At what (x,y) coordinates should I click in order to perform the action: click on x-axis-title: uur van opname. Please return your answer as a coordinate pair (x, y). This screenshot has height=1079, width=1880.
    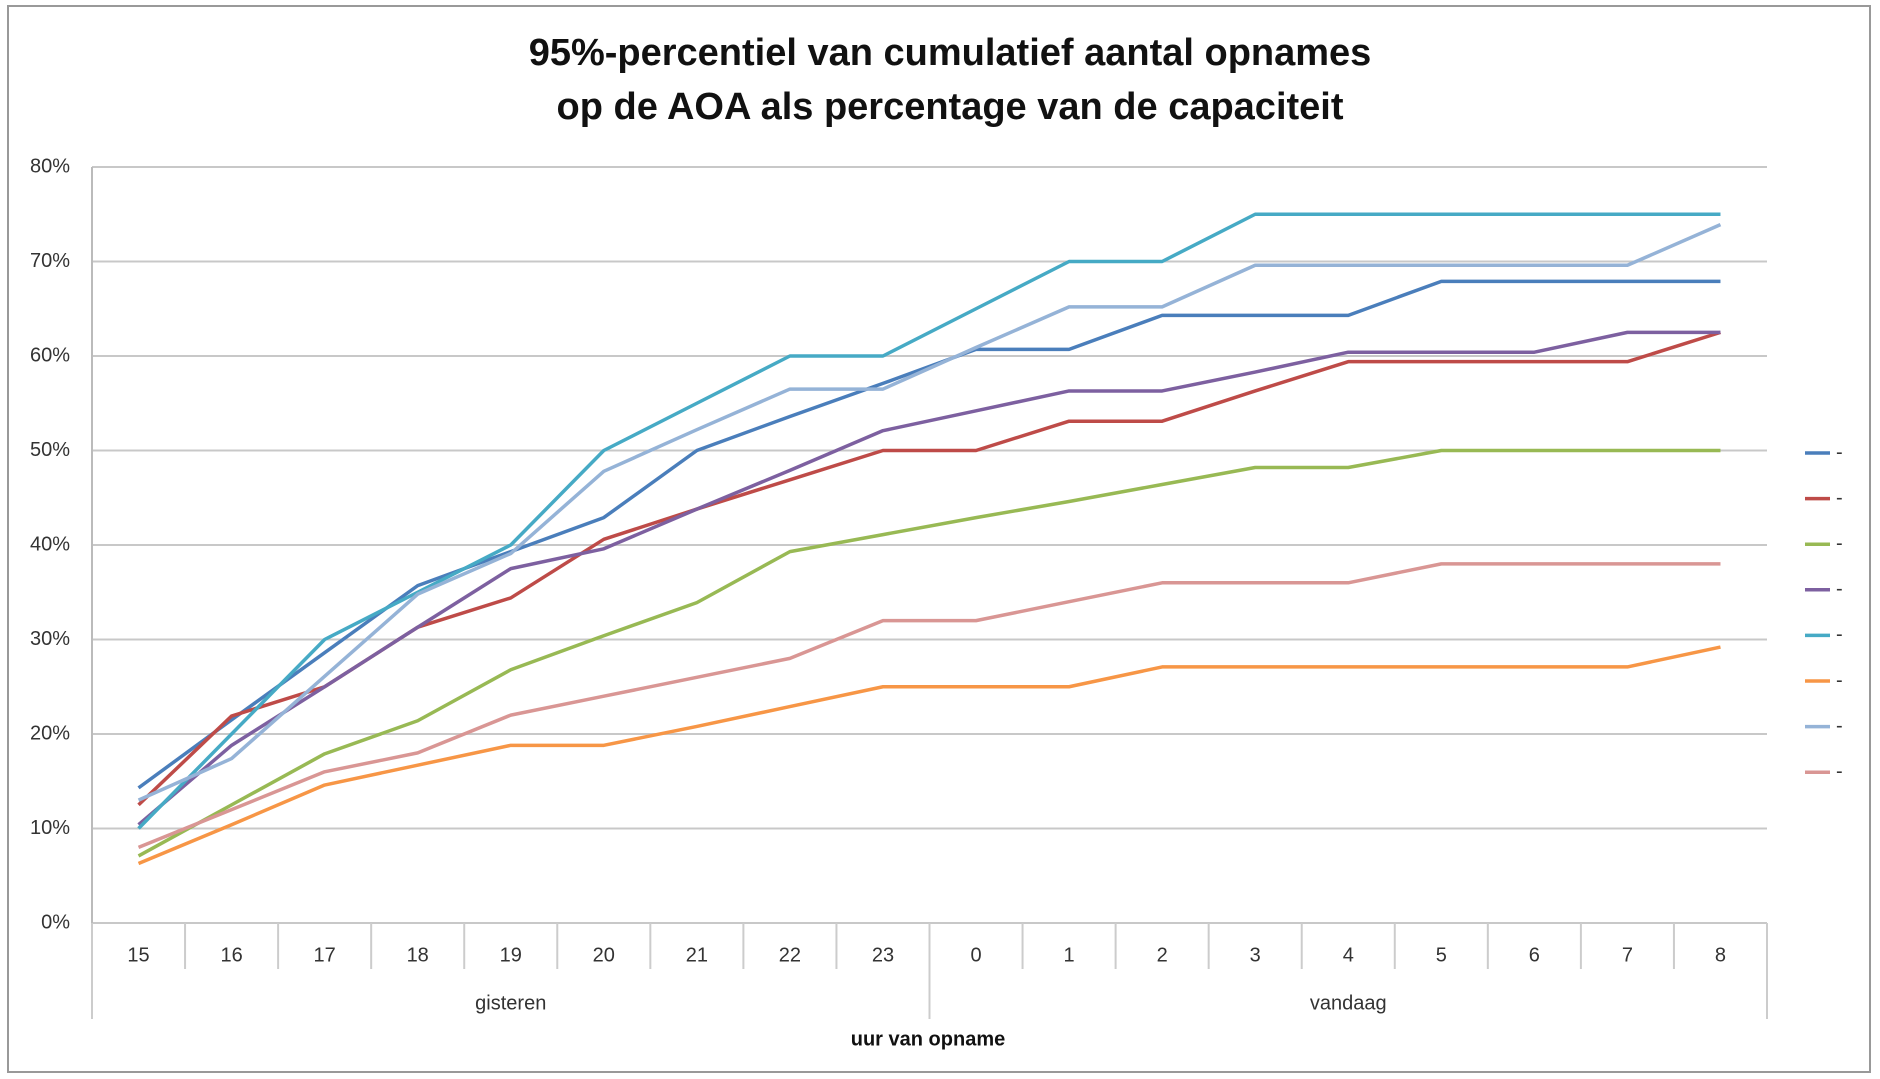
    Looking at the image, I should click on (928, 1039).